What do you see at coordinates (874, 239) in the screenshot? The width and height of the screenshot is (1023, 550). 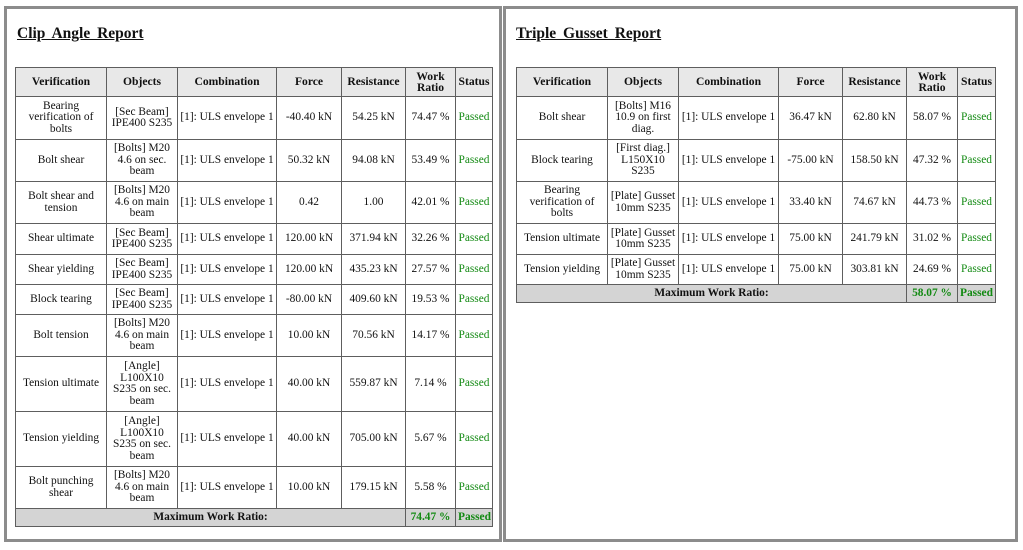 I see `resistance-cell: 241.79 kN` at bounding box center [874, 239].